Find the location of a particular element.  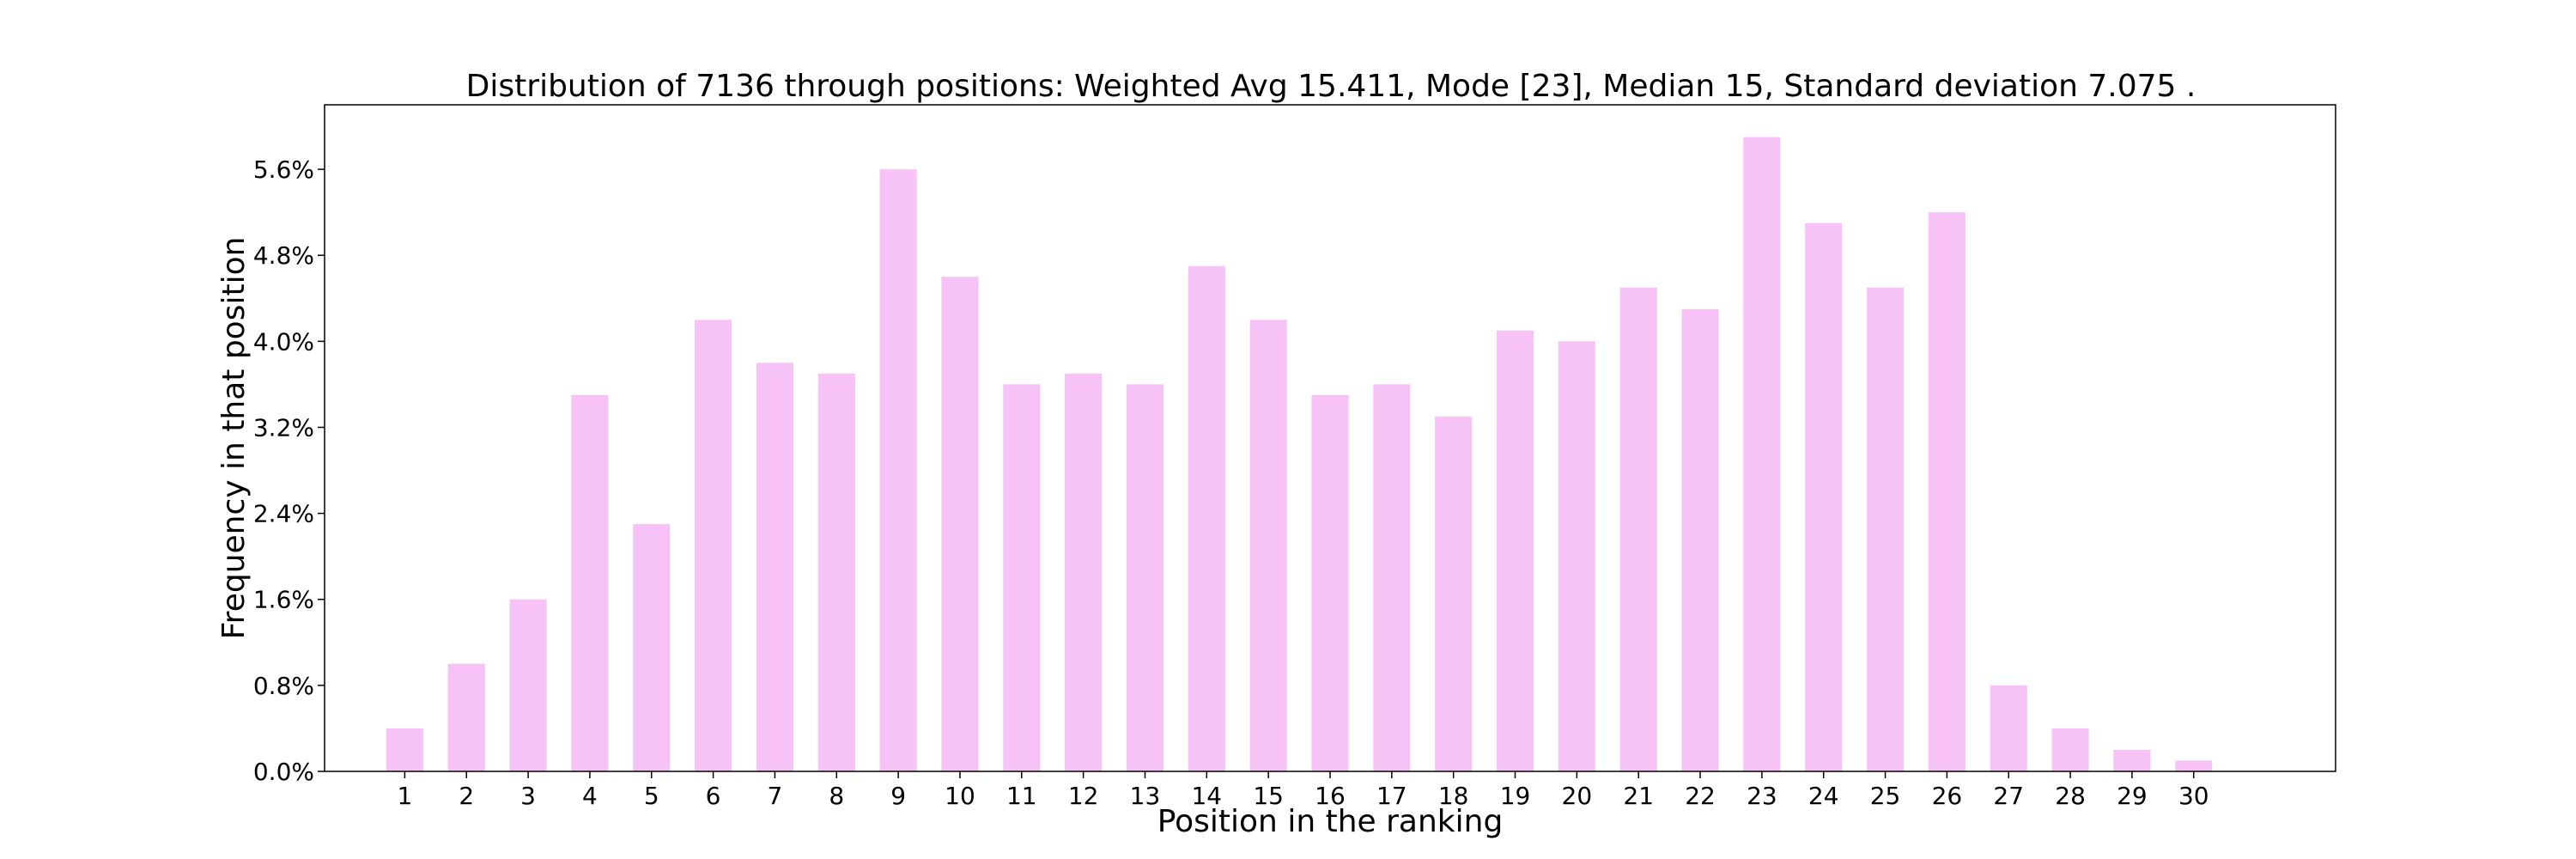

y-axis: 0.0% 0.8% 1.6% 2.4% 3.2% 4.0% 4.8% 5.6% is located at coordinates (289, 470).